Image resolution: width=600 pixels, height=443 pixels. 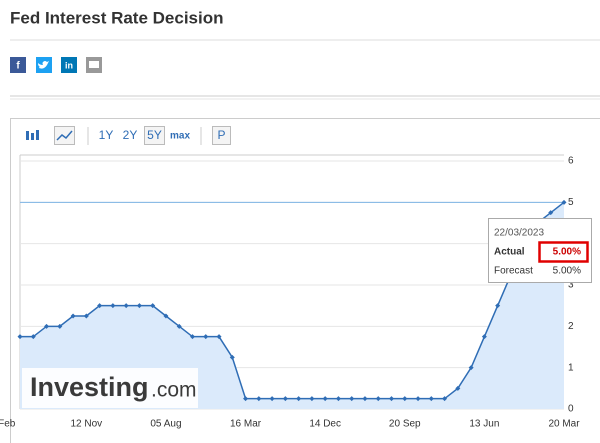 I want to click on watermark-suffix: .com, so click(x=174, y=390).